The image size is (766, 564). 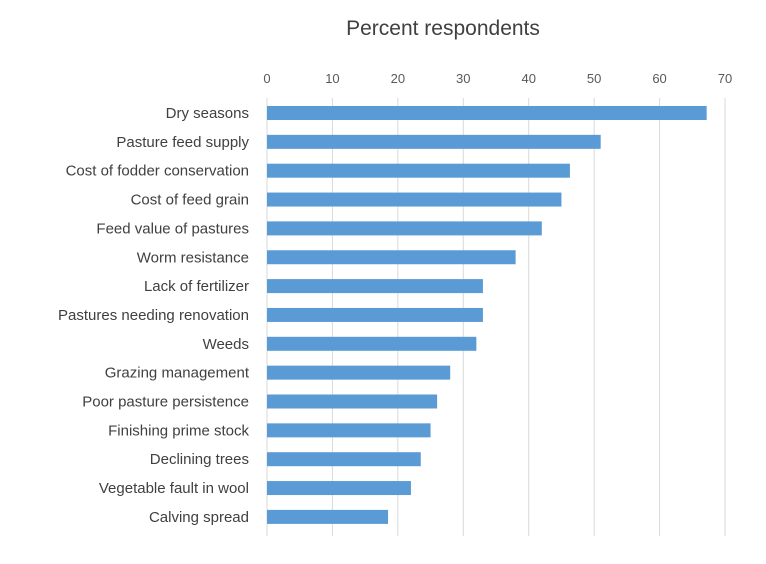 I want to click on category-label: Pastures needing renovation, so click(x=153, y=315).